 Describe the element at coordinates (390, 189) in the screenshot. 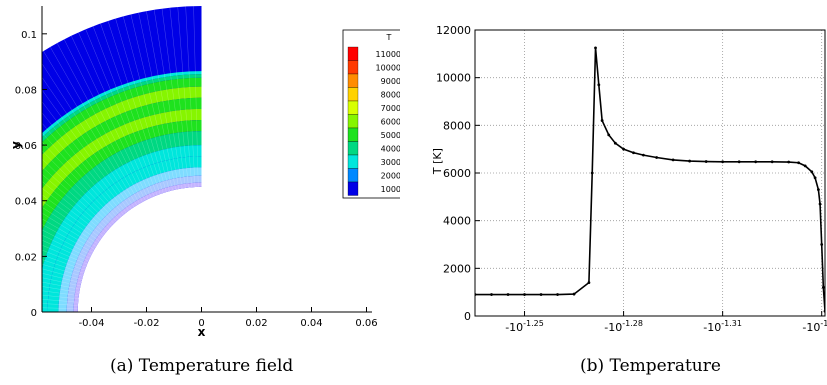

I see `legend-label: 1000` at that location.